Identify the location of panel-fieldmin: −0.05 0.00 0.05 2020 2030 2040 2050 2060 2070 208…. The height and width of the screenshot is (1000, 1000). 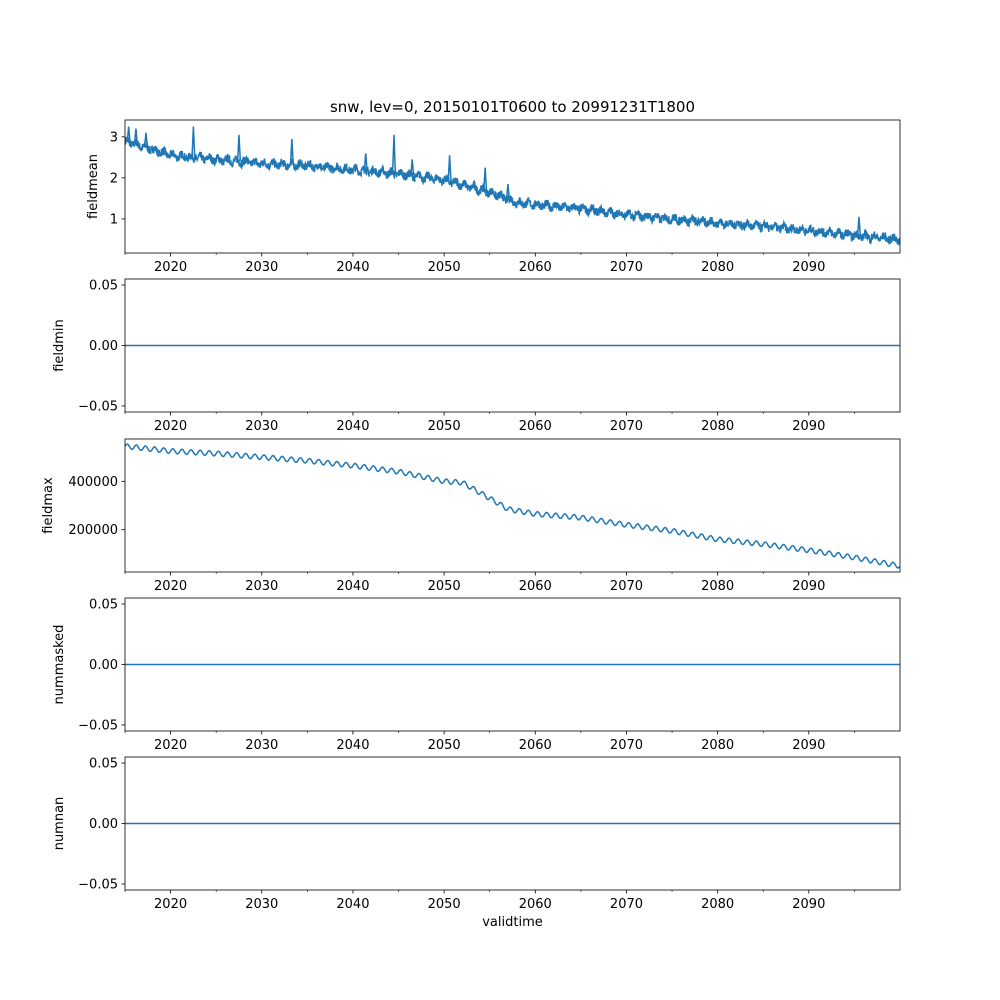
(476, 356).